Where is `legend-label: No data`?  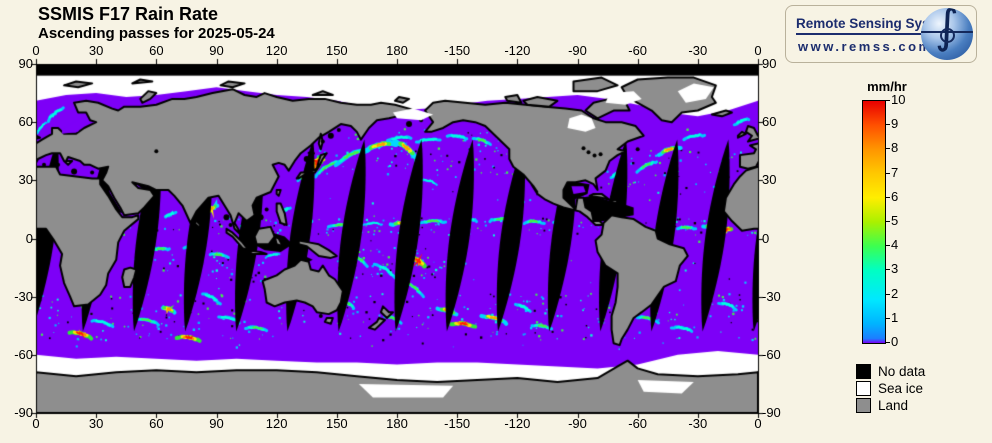
legend-label: No data is located at coordinates (902, 371).